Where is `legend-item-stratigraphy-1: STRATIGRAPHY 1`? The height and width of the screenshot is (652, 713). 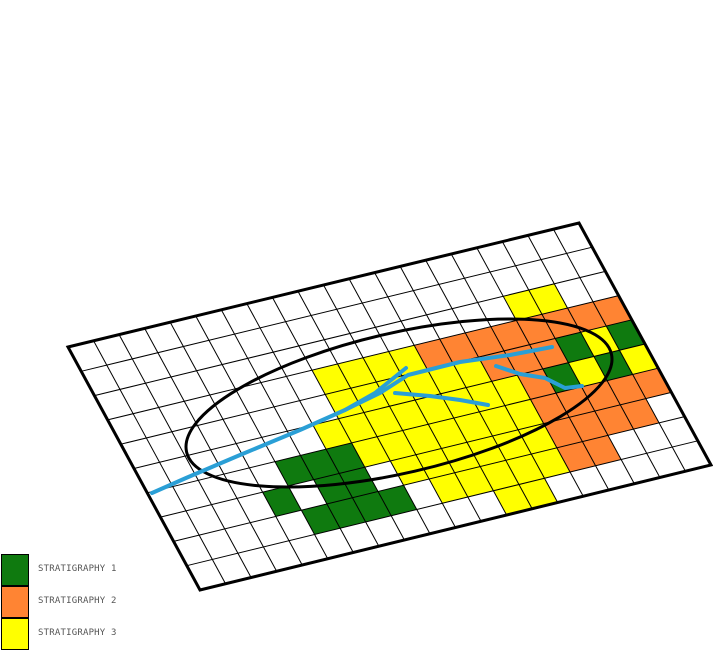
legend-item-stratigraphy-1: STRATIGRAPHY 1 is located at coordinates (100, 571).